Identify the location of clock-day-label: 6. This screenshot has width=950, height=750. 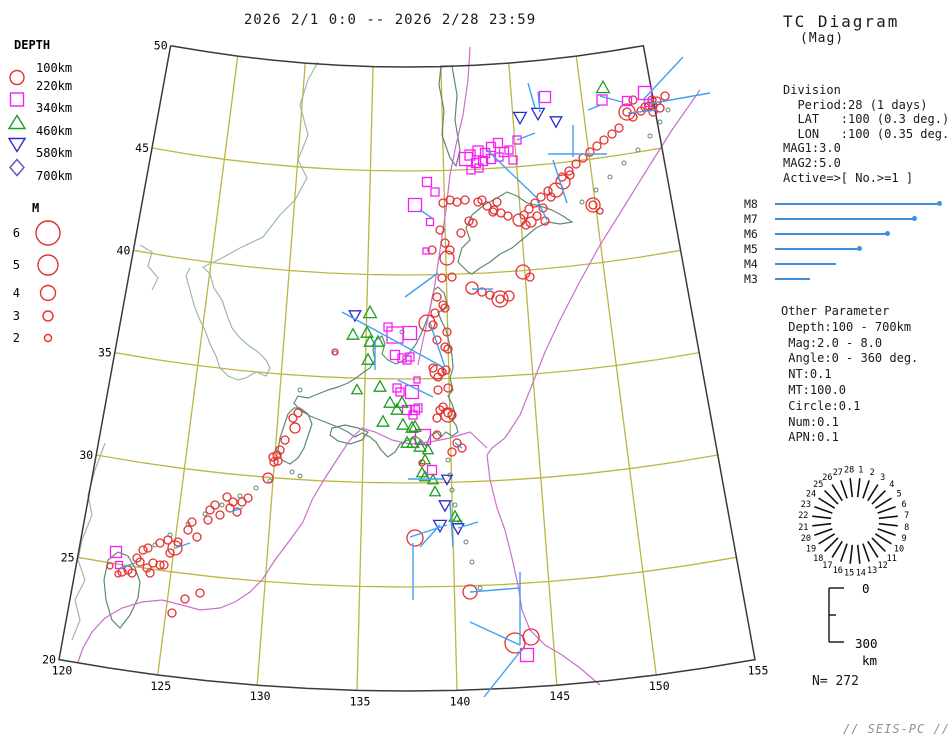
(904, 505).